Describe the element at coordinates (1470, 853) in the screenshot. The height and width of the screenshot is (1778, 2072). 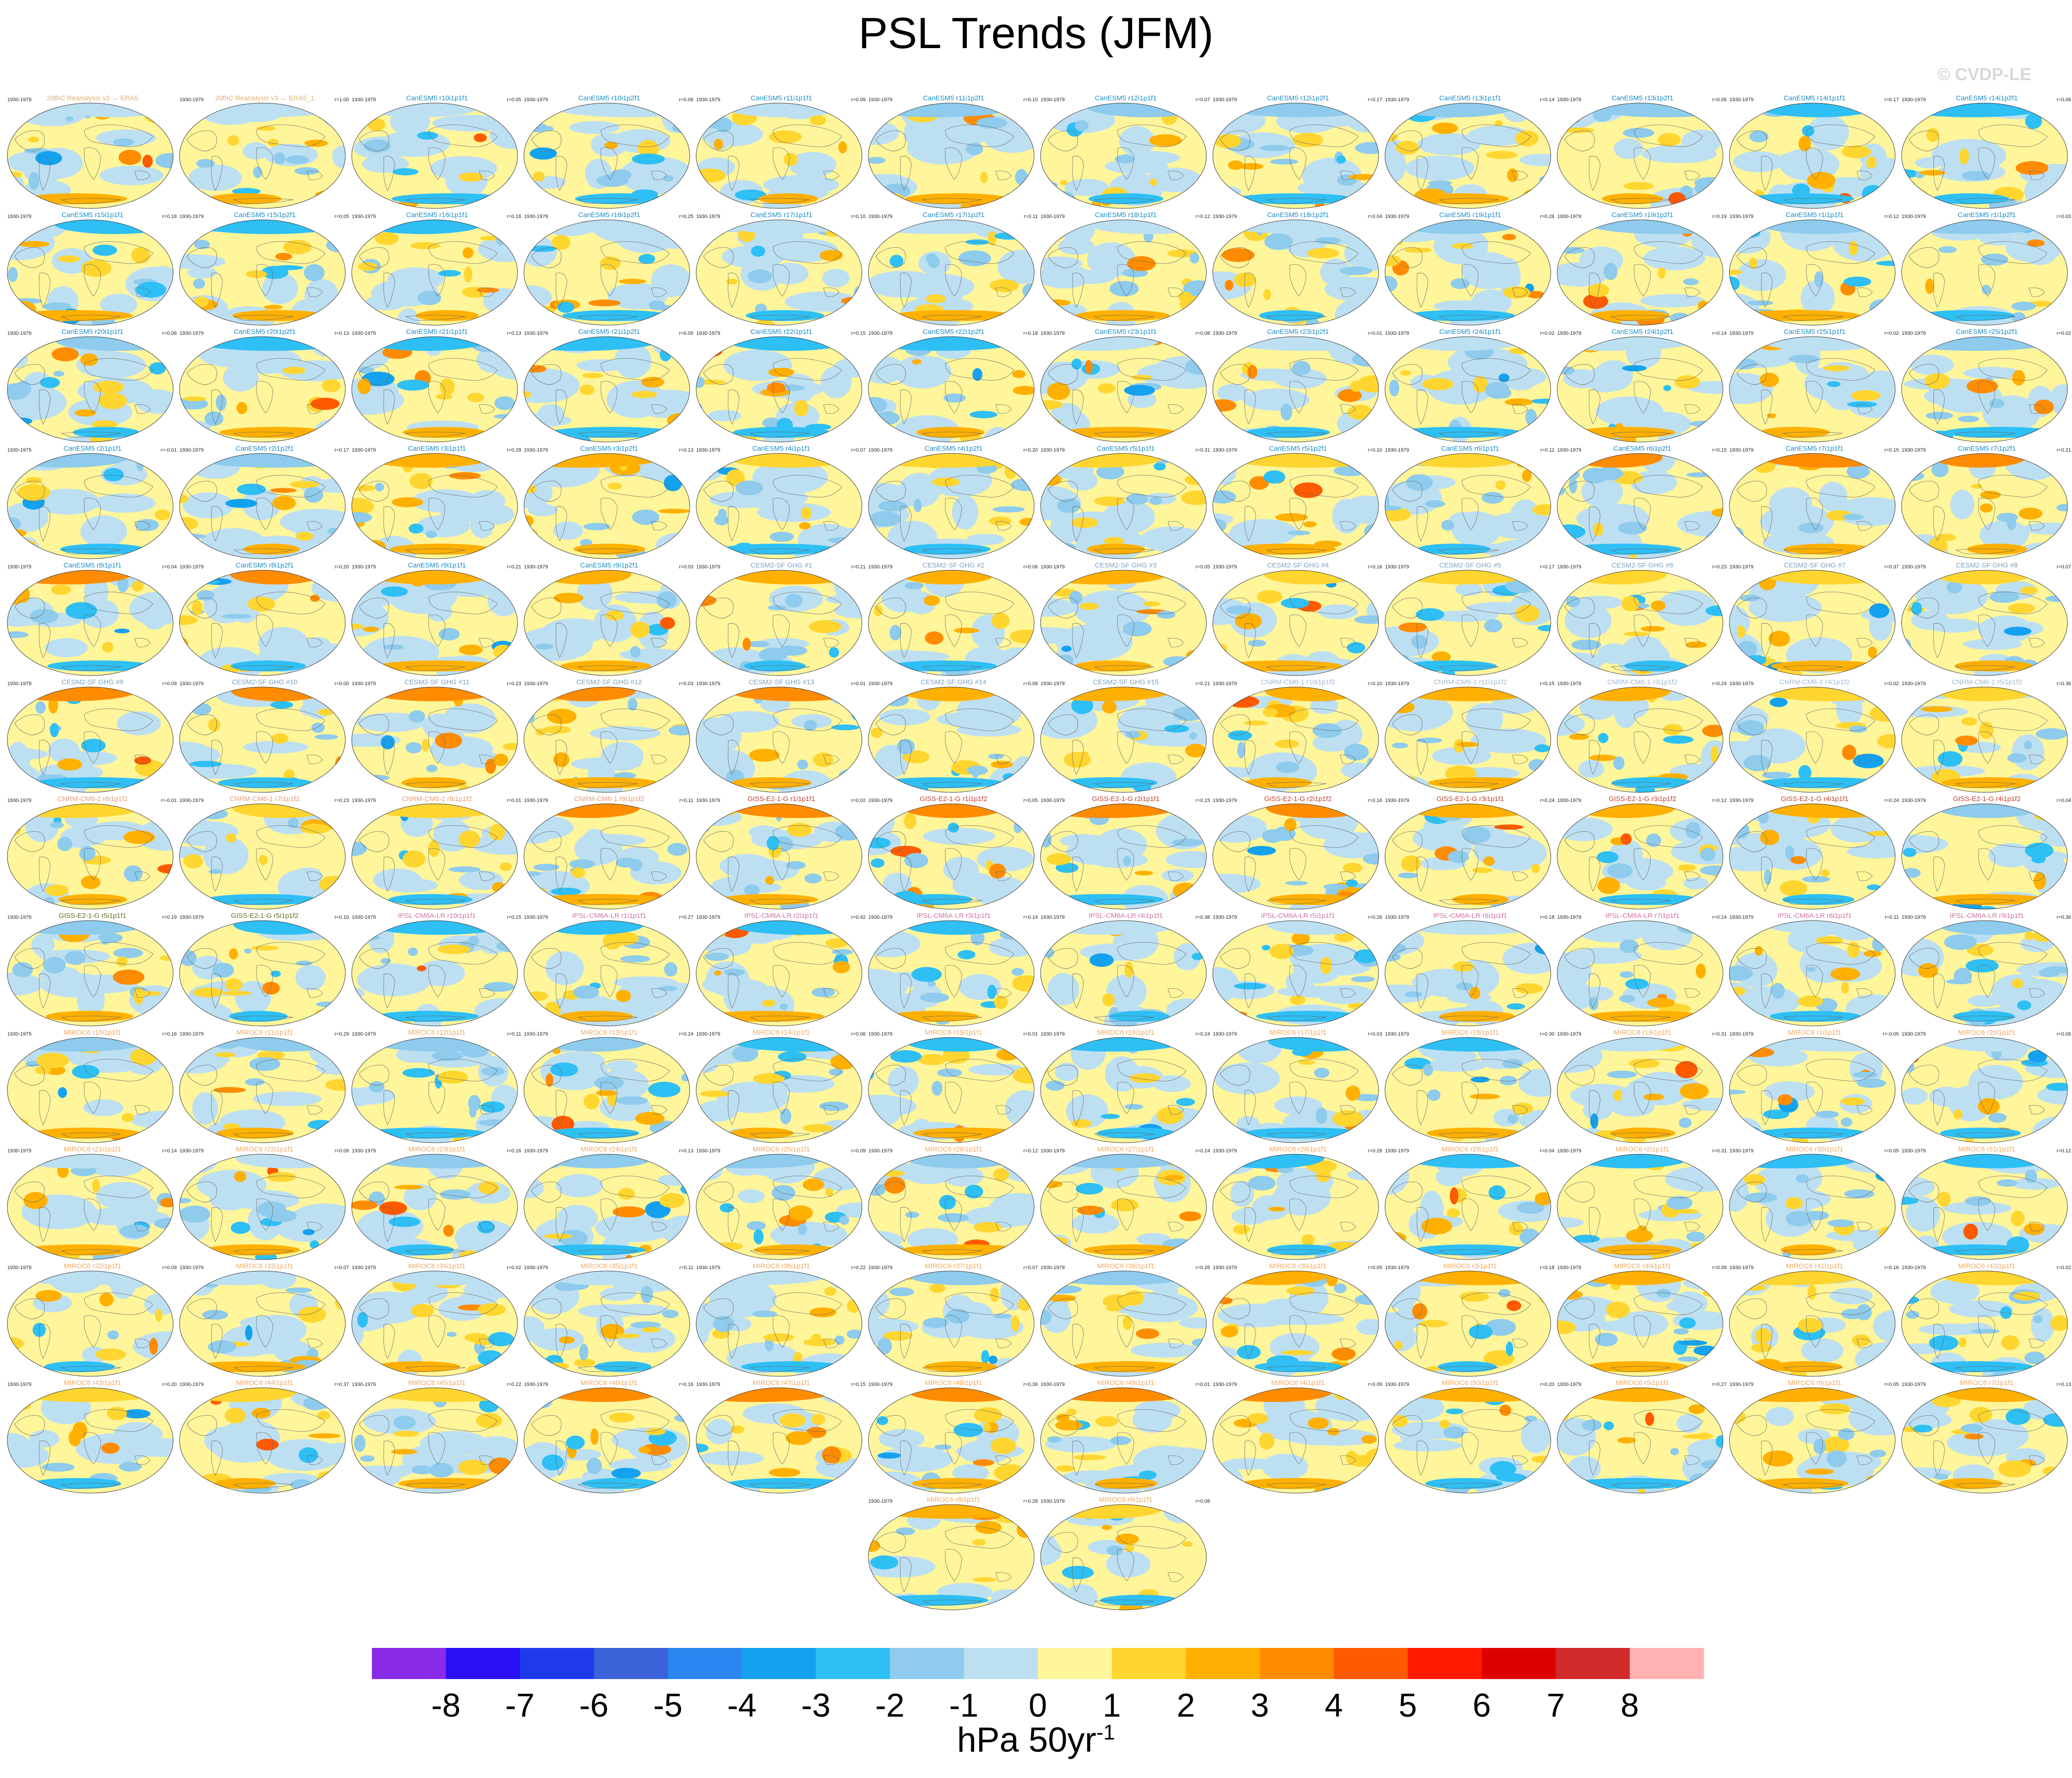
I see `map-panel: 1930-1979 GISS-E2-1-G r3i1p1f1 r=0.24` at that location.